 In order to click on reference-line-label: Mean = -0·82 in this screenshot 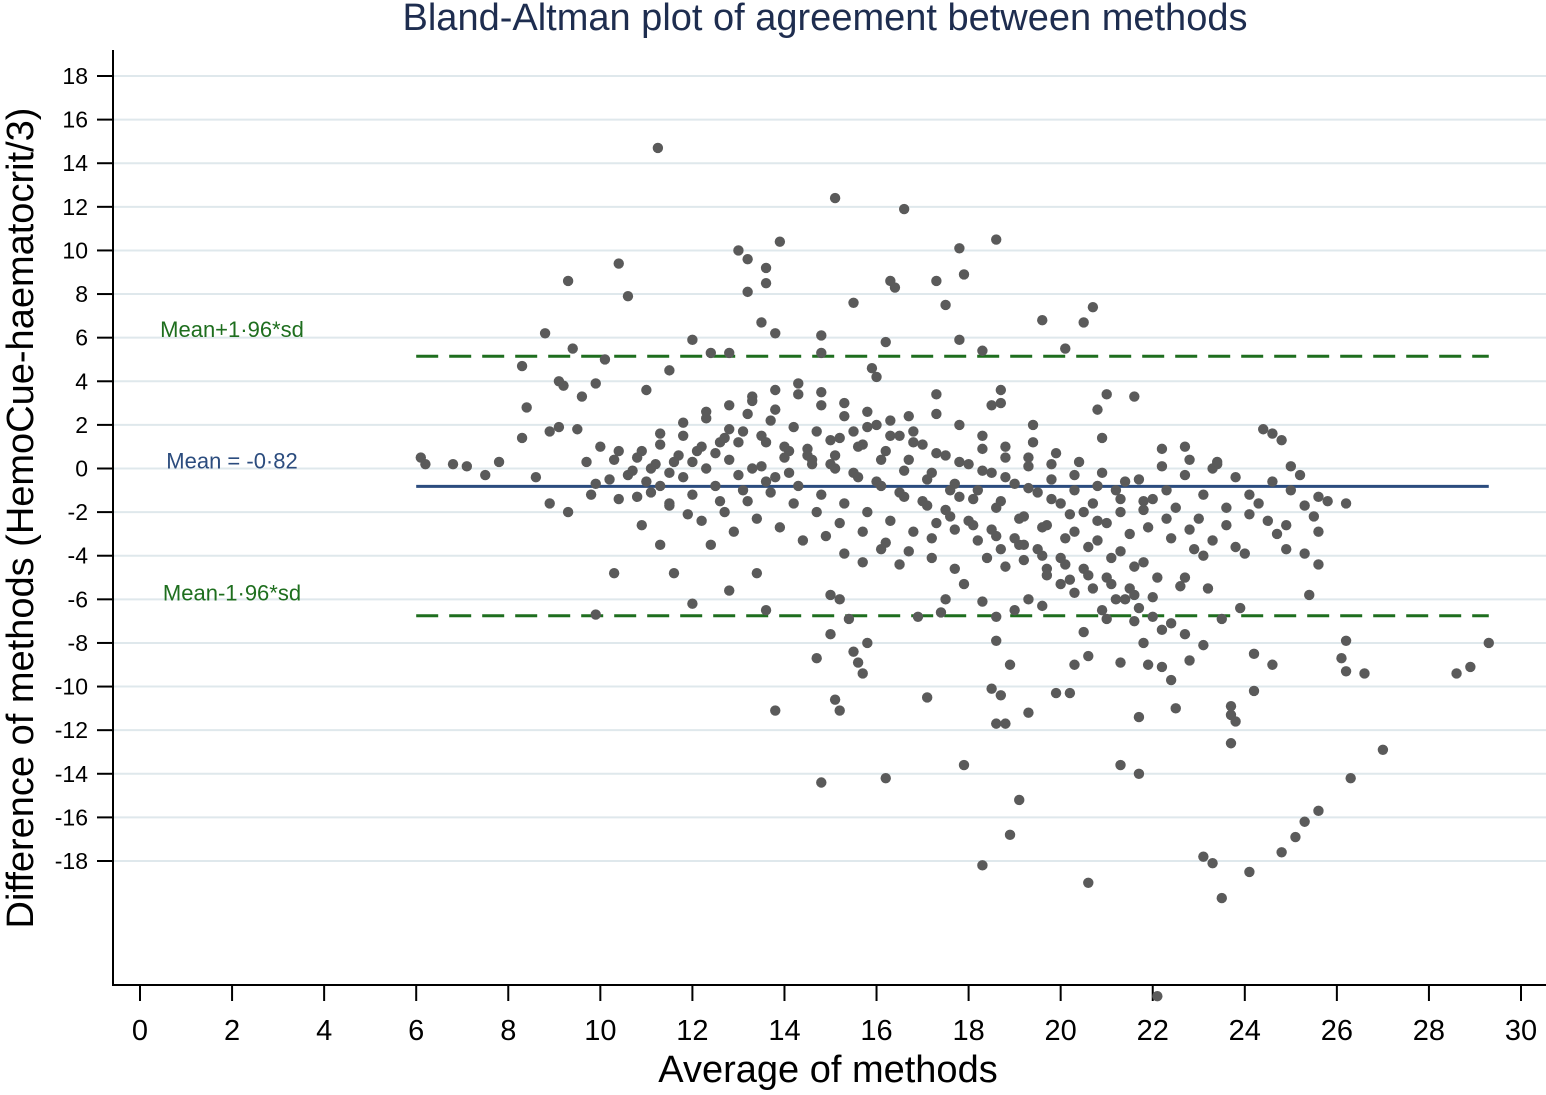, I will do `click(231, 460)`.